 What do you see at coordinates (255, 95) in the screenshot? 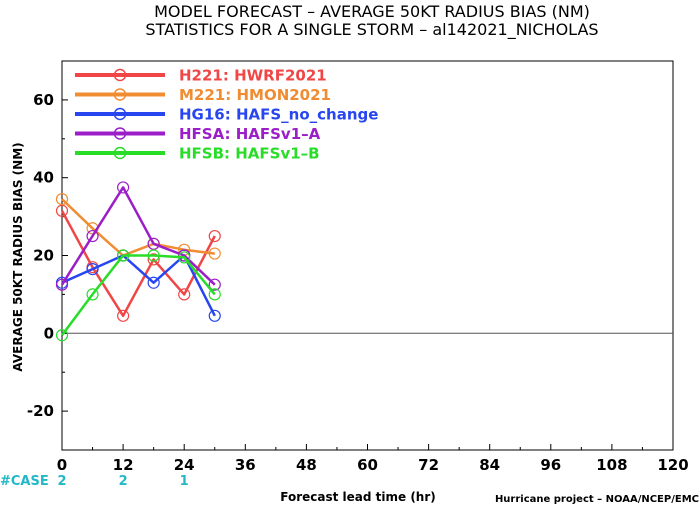
I see `legend-label: M221: HMON2021` at bounding box center [255, 95].